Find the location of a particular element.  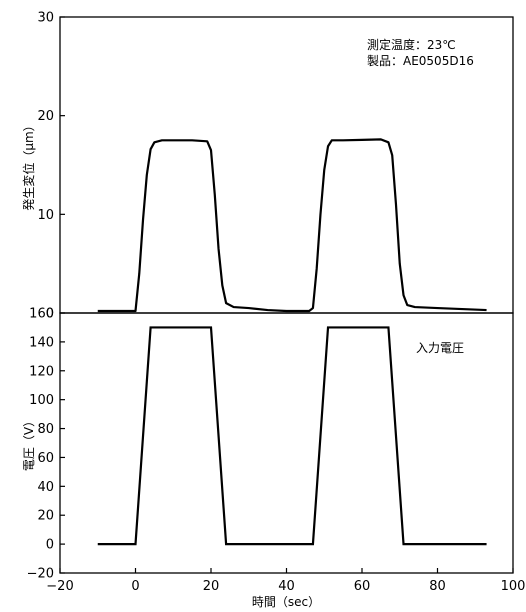

voltage-y-ticks: −20 0 20 40 60 80 100 120 140 160 is located at coordinates (46, 444).